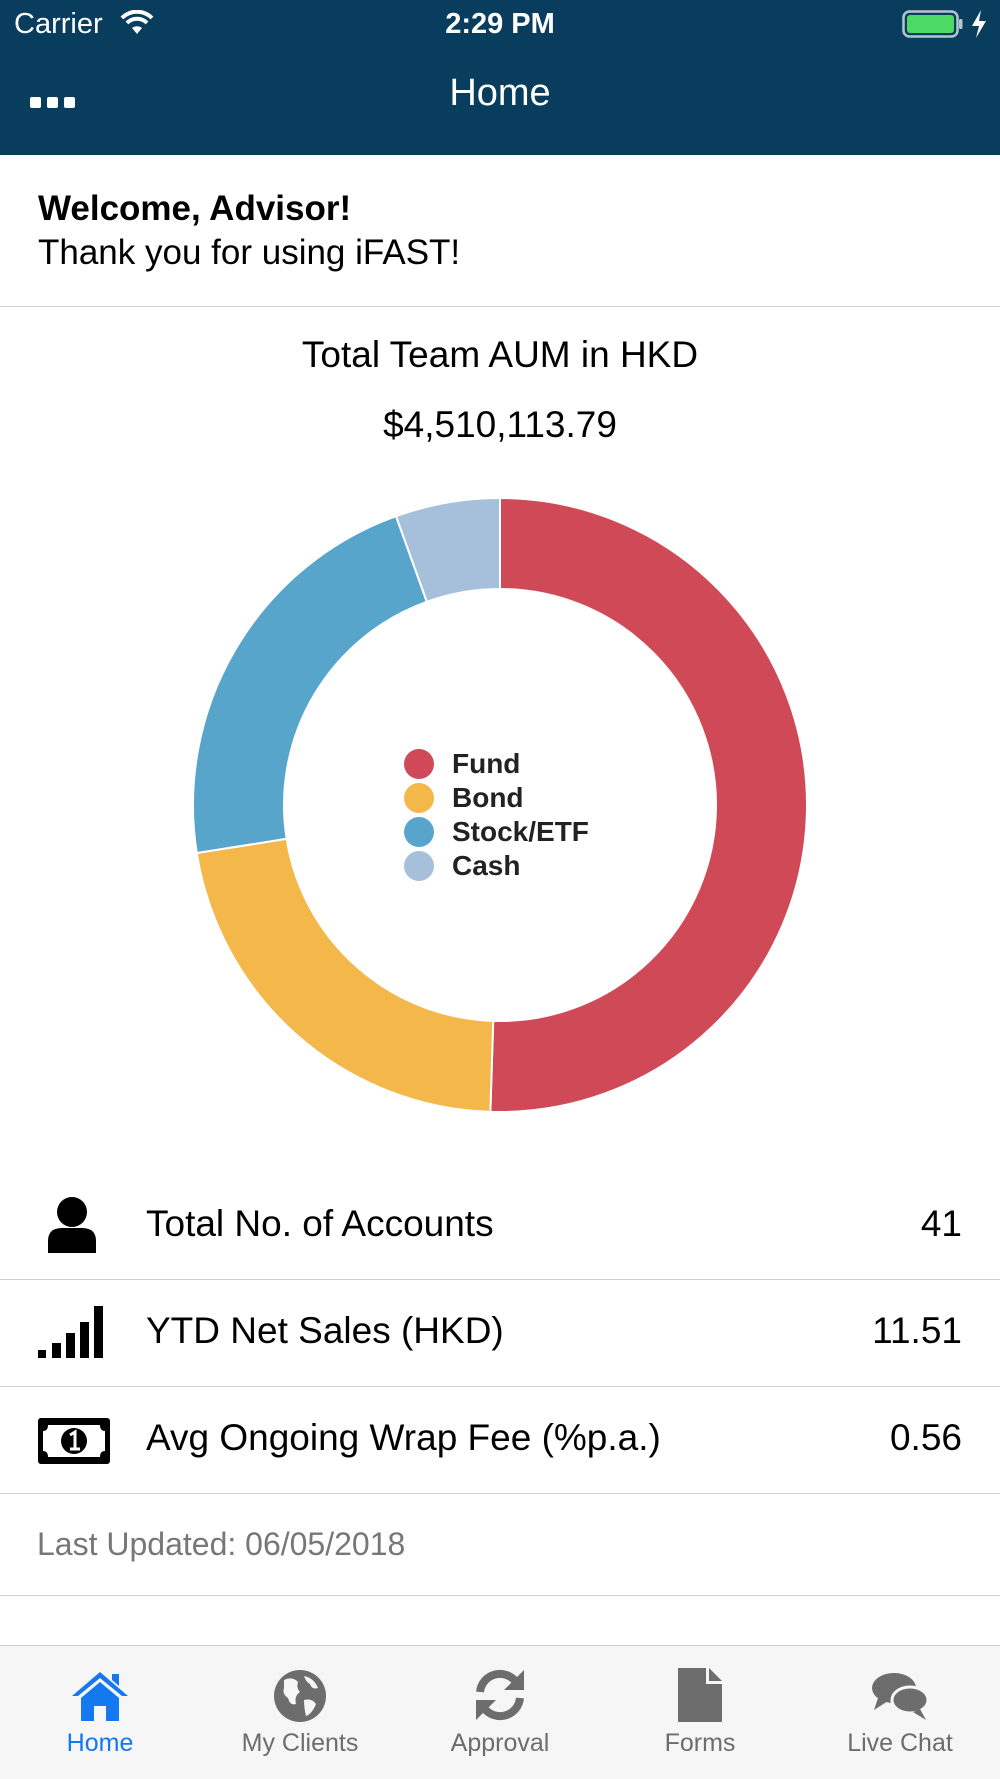 This screenshot has width=1000, height=1779. I want to click on person-icon, so click(72, 1225).